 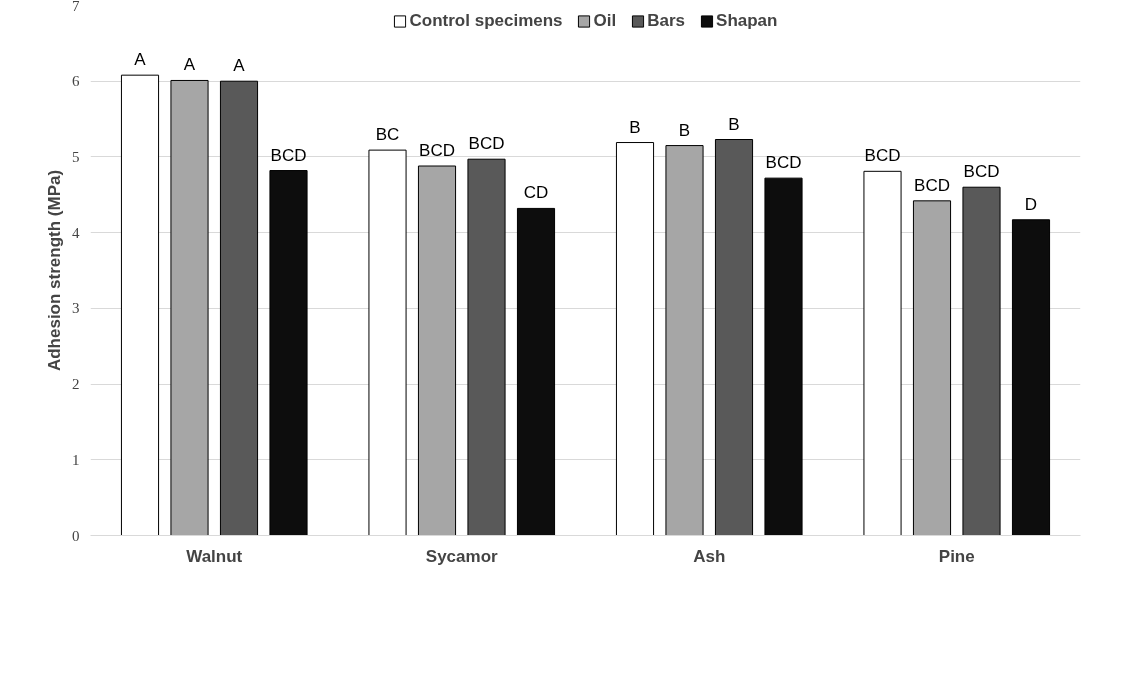 What do you see at coordinates (666, 21) in the screenshot?
I see `legend-label: Bars` at bounding box center [666, 21].